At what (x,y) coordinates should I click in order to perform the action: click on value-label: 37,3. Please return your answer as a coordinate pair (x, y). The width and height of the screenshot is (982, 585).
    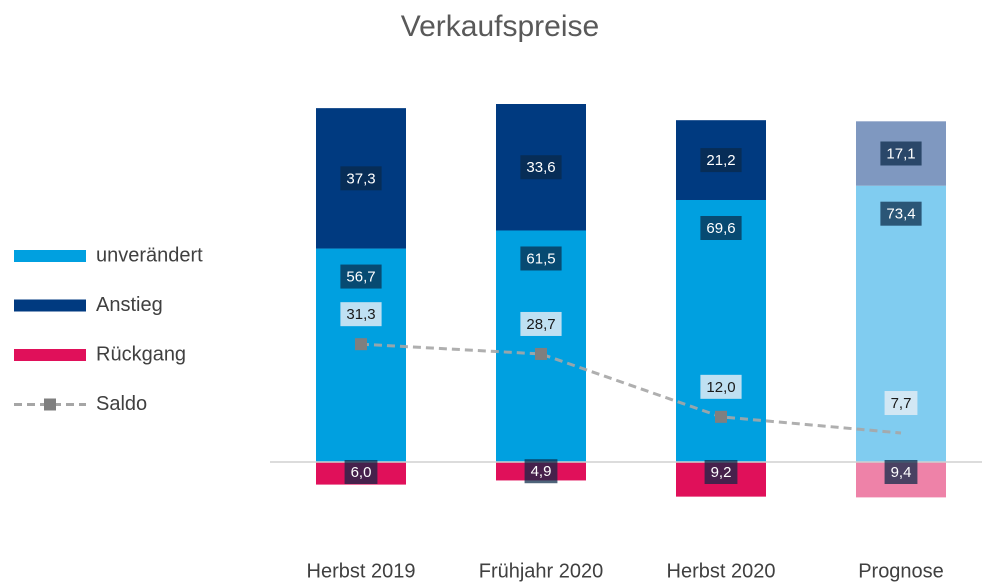
    Looking at the image, I should click on (360, 178).